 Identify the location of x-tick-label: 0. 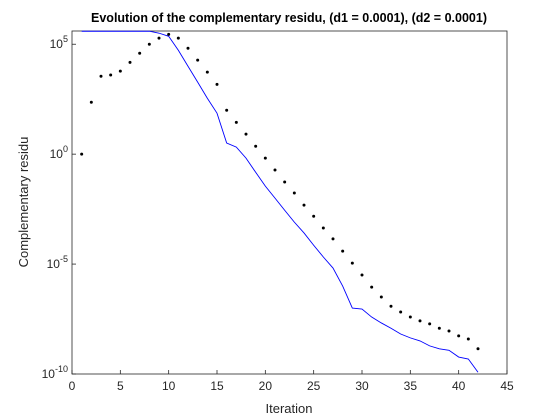
(72, 386).